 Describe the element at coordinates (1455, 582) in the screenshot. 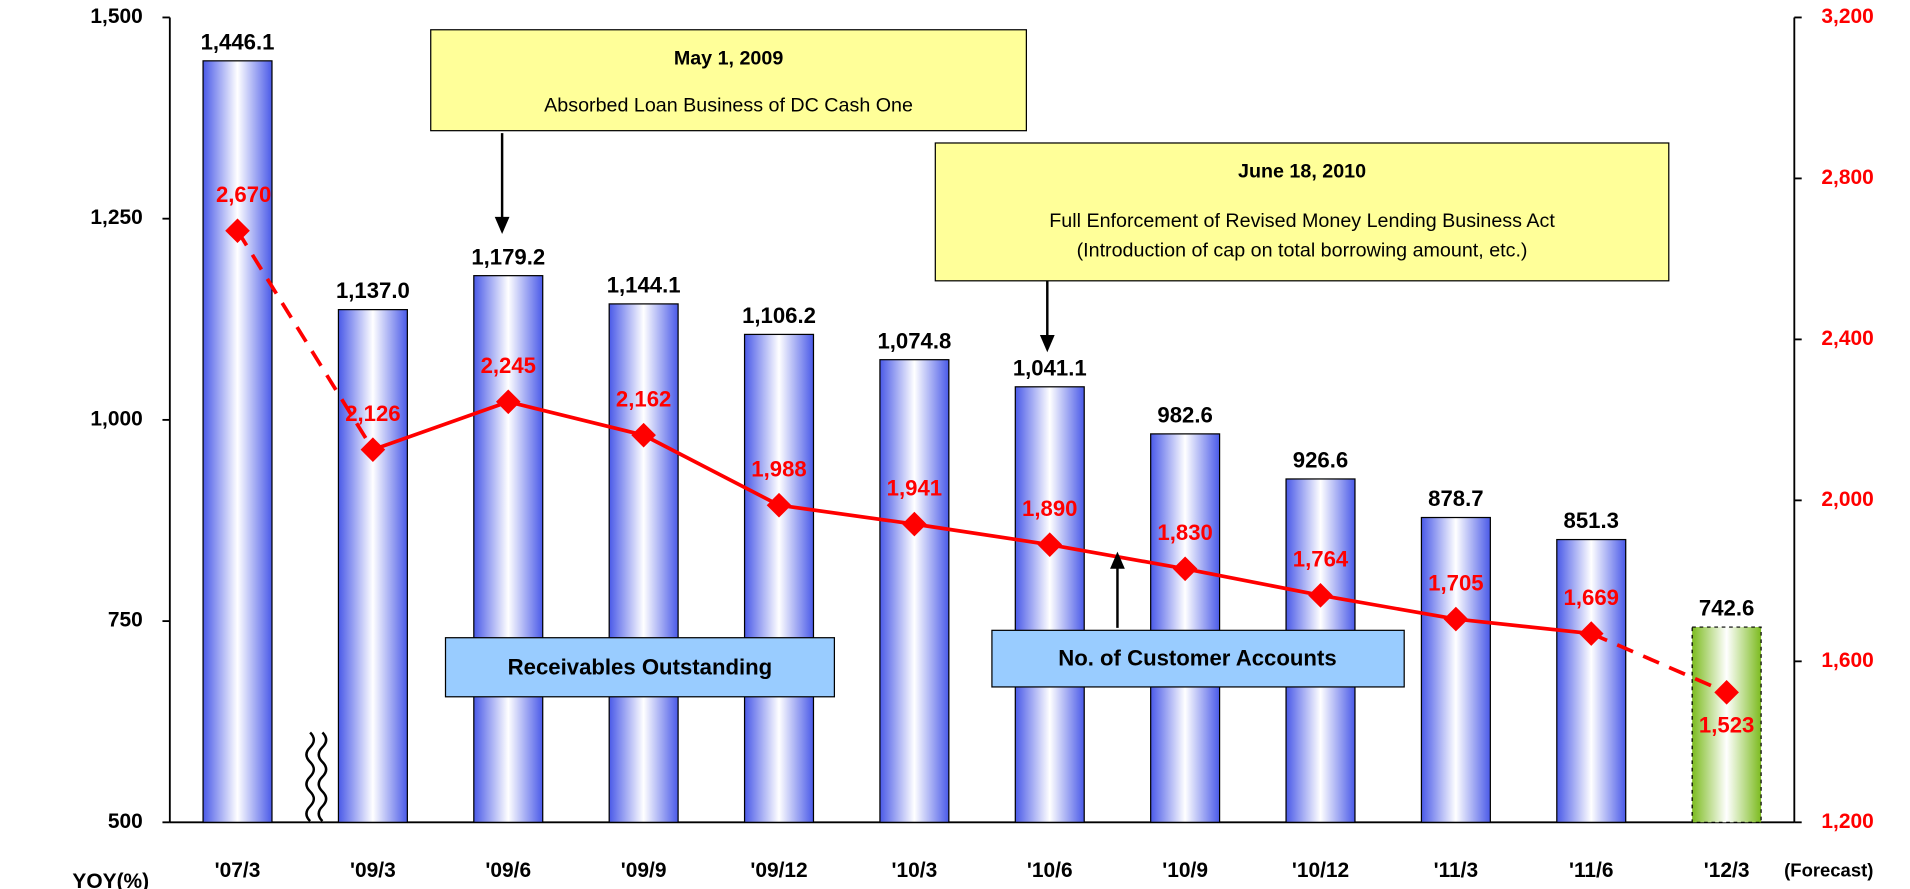

I see `line-label: 1,705` at that location.